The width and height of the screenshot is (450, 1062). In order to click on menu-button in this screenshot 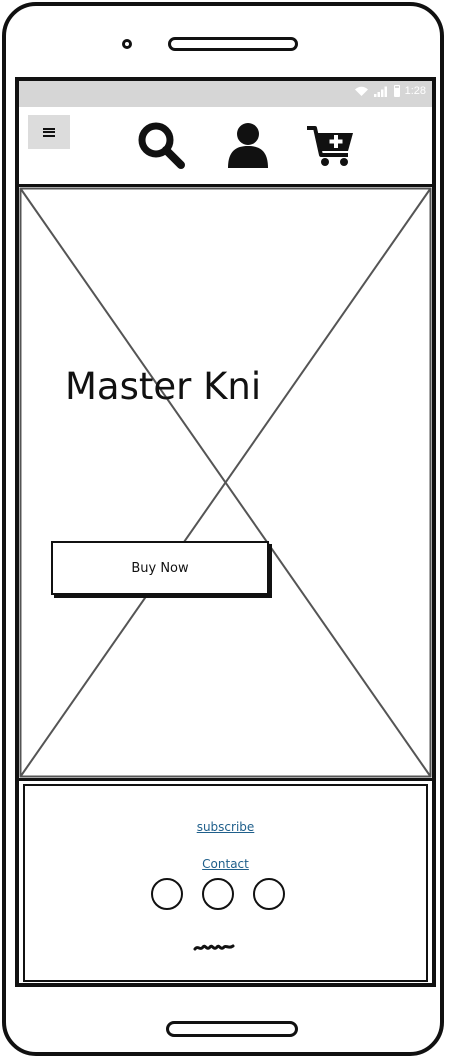, I will do `click(49, 132)`.